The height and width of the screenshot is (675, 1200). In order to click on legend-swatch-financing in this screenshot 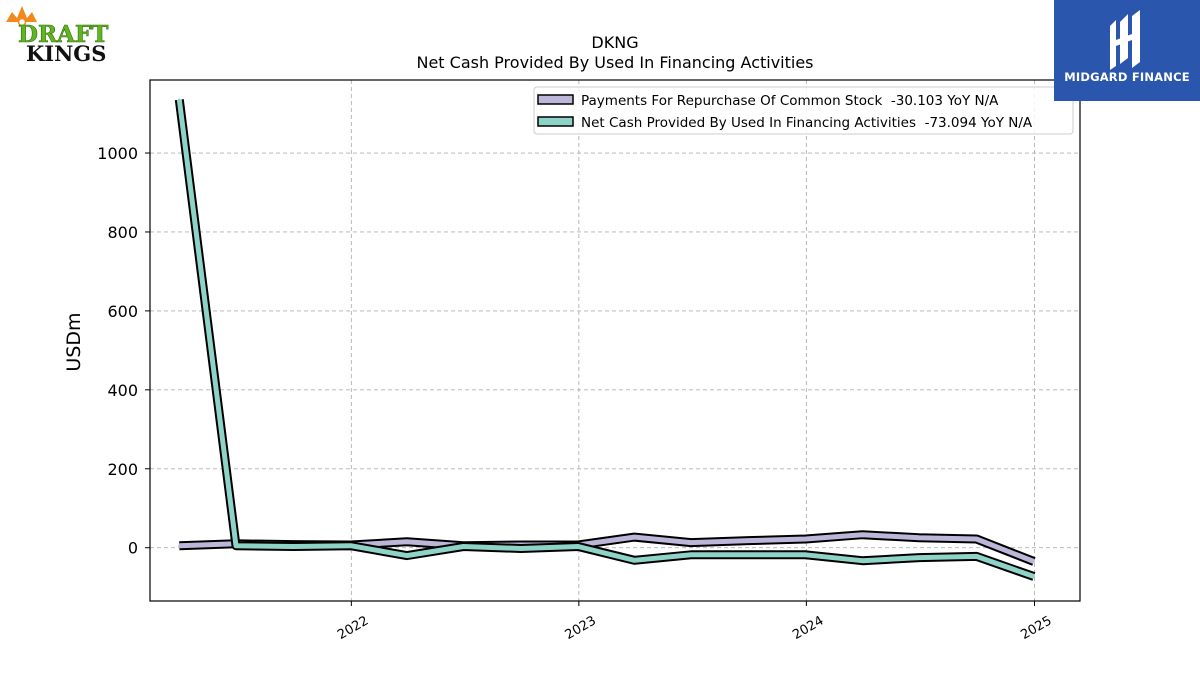, I will do `click(555, 121)`.